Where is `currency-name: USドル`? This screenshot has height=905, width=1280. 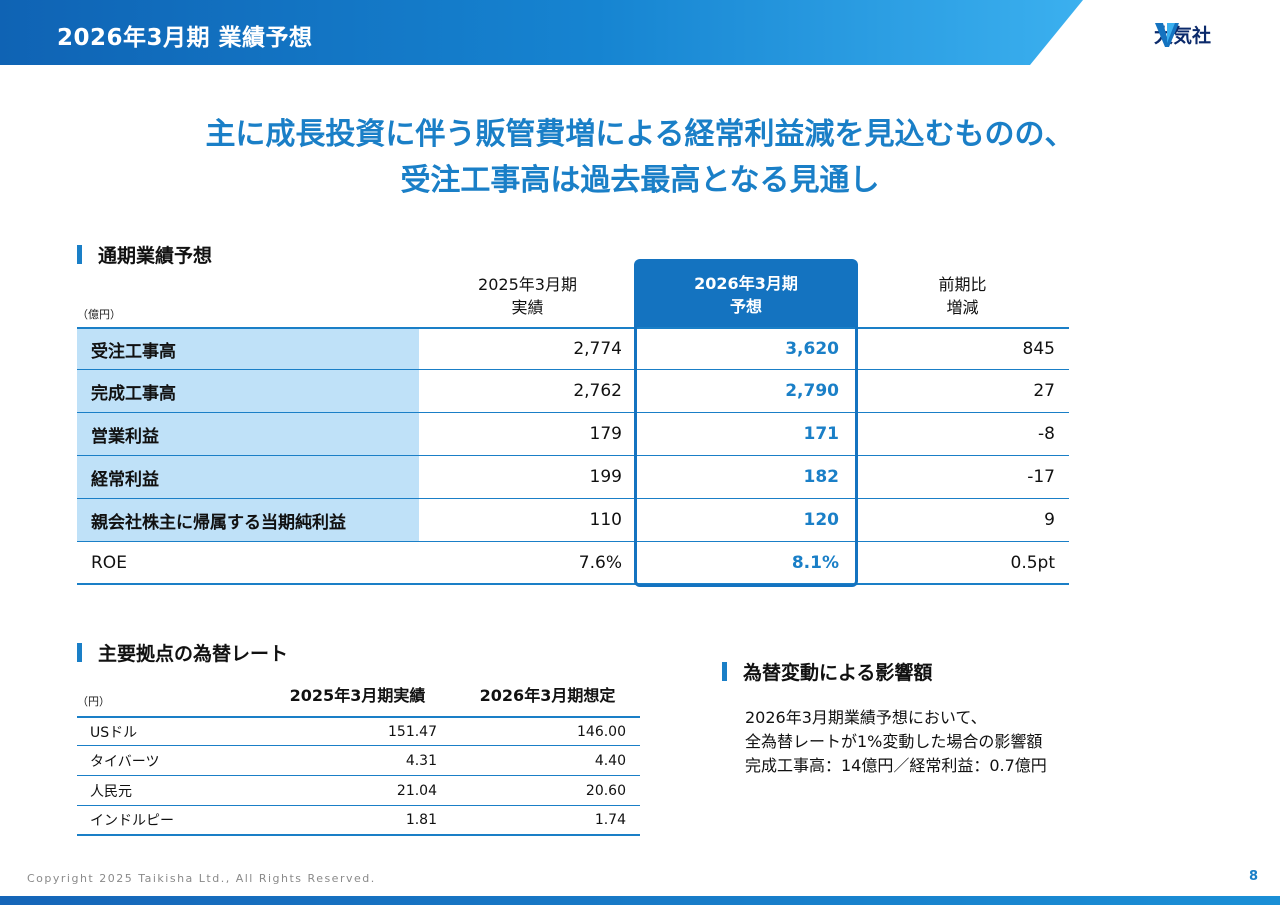 currency-name: USドル is located at coordinates (114, 732).